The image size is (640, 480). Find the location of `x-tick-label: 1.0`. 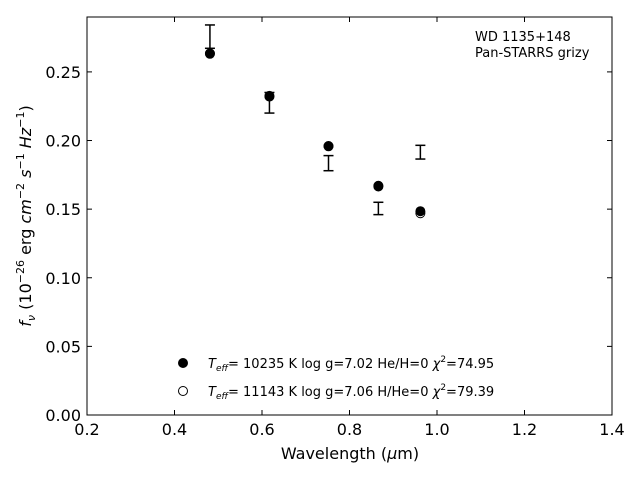

x-tick-label: 1.0 is located at coordinates (436, 429).